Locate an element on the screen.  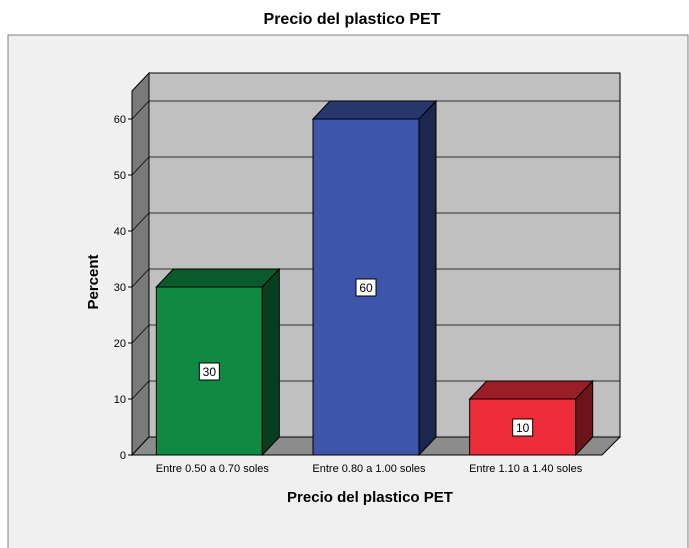
y-axis: 0 10 20 30 40 50 60 is located at coordinates (123, 288).